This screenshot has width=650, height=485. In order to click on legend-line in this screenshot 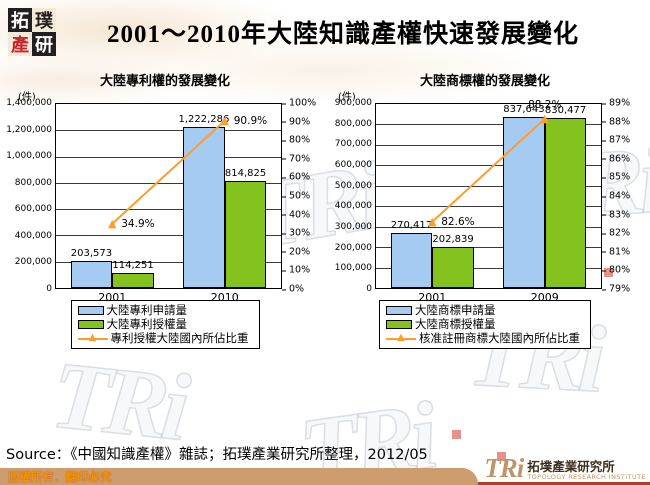, I will do `click(401, 338)`.